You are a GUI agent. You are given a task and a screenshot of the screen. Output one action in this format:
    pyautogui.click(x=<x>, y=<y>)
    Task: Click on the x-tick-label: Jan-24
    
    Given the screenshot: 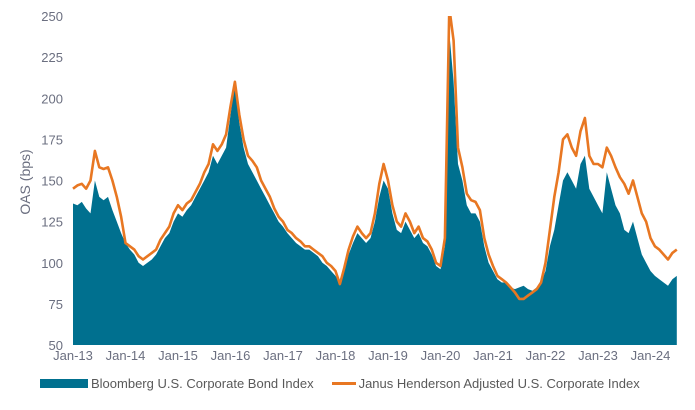 What is the action you would take?
    pyautogui.click(x=651, y=355)
    